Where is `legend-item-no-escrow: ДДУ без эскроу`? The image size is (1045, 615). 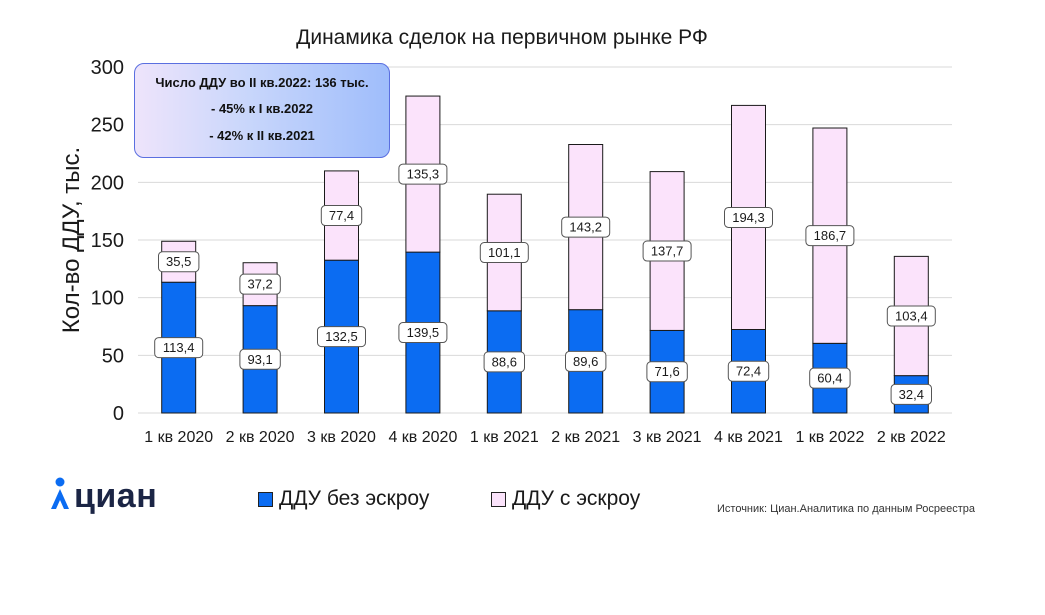
legend-item-no-escrow: ДДУ без эскроу is located at coordinates (343, 499).